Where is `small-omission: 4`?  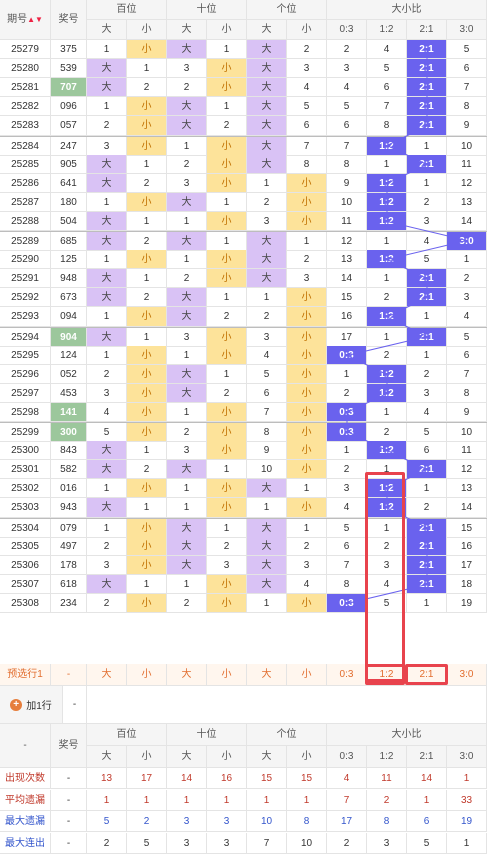 small-omission: 4 is located at coordinates (307, 87).